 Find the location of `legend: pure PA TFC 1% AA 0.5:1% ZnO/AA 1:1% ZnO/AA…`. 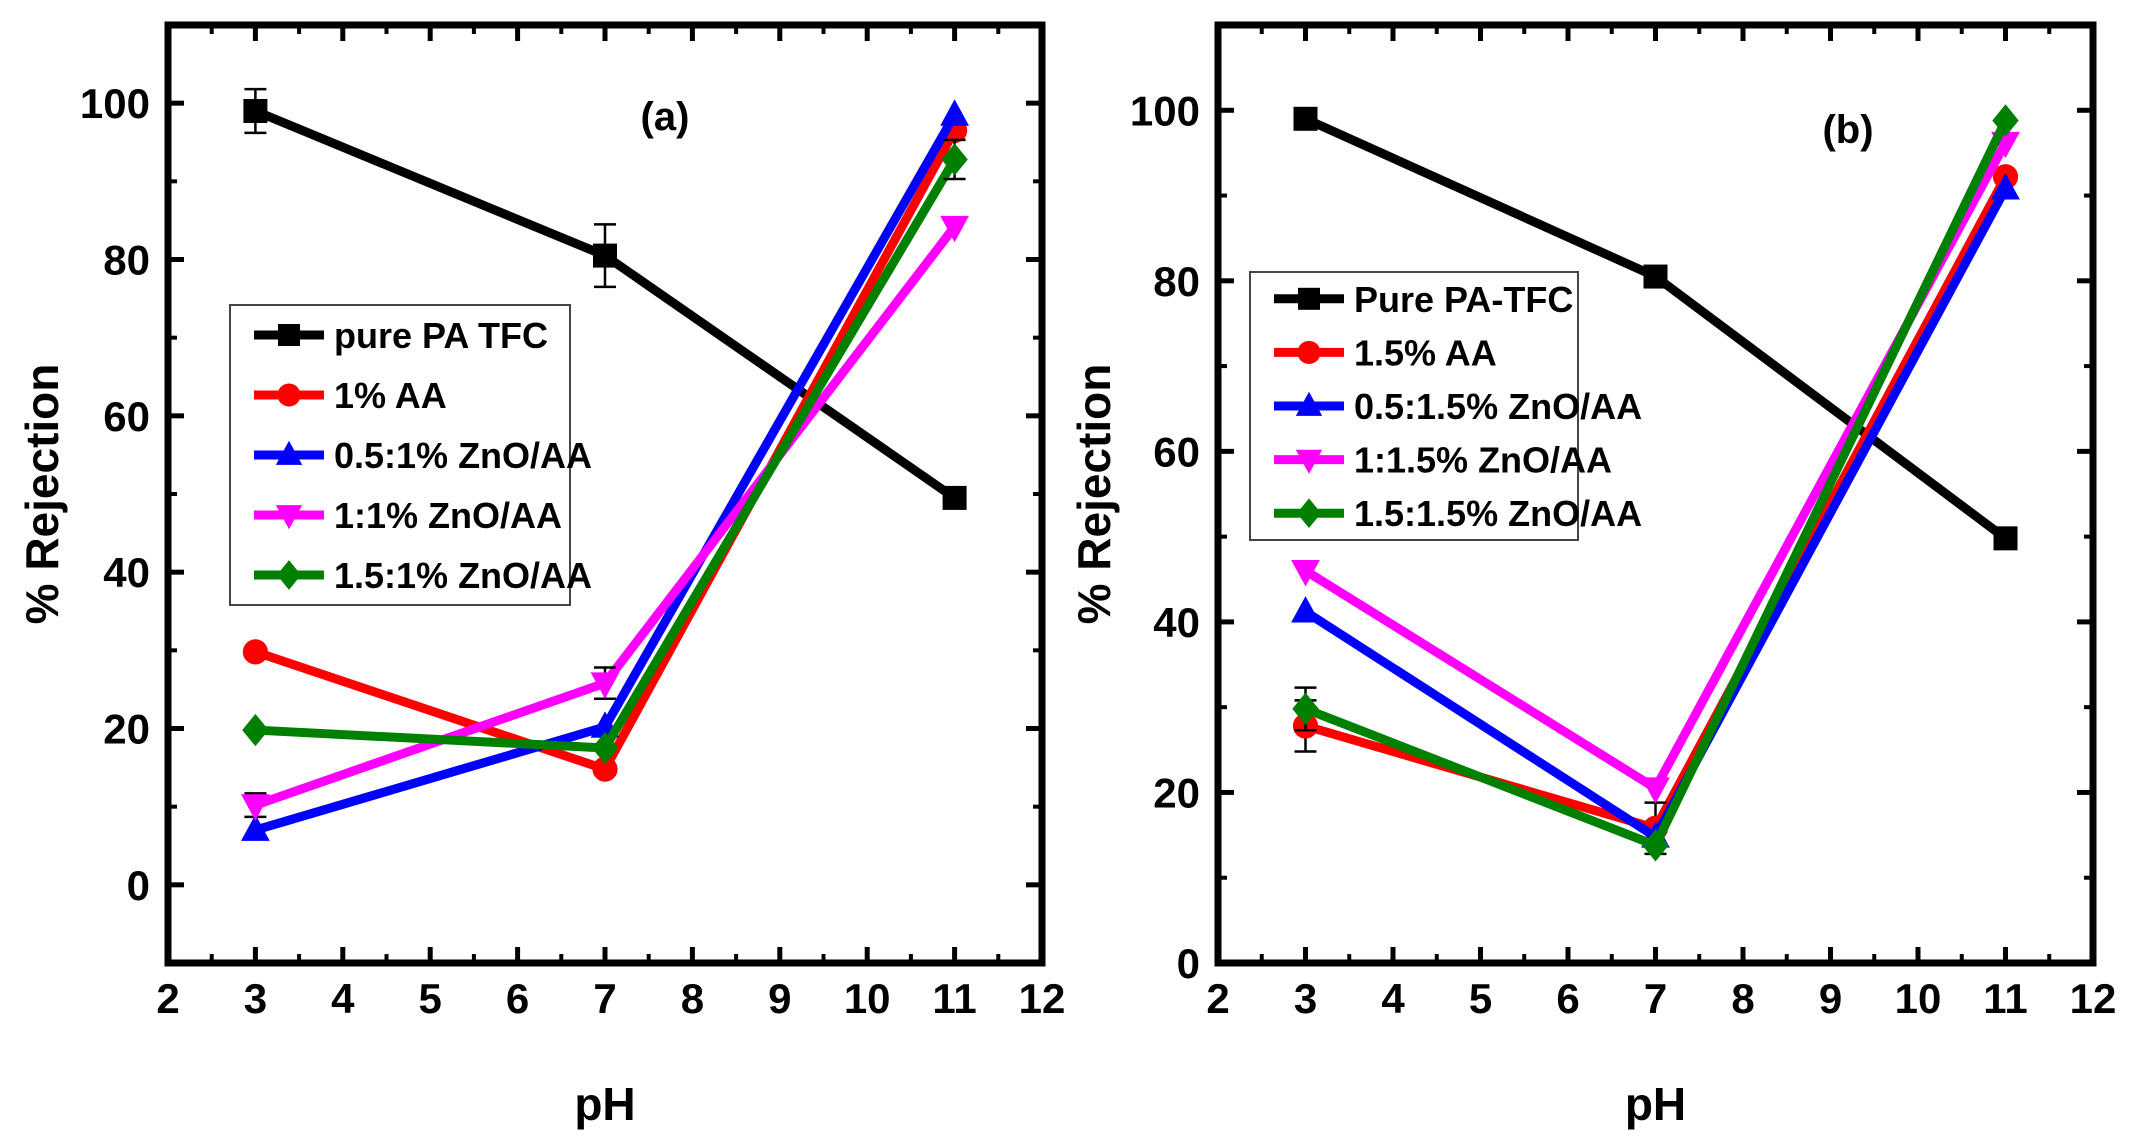

legend: pure PA TFC 1% AA 0.5:1% ZnO/AA 1:1% ZnO/AA… is located at coordinates (410, 455).